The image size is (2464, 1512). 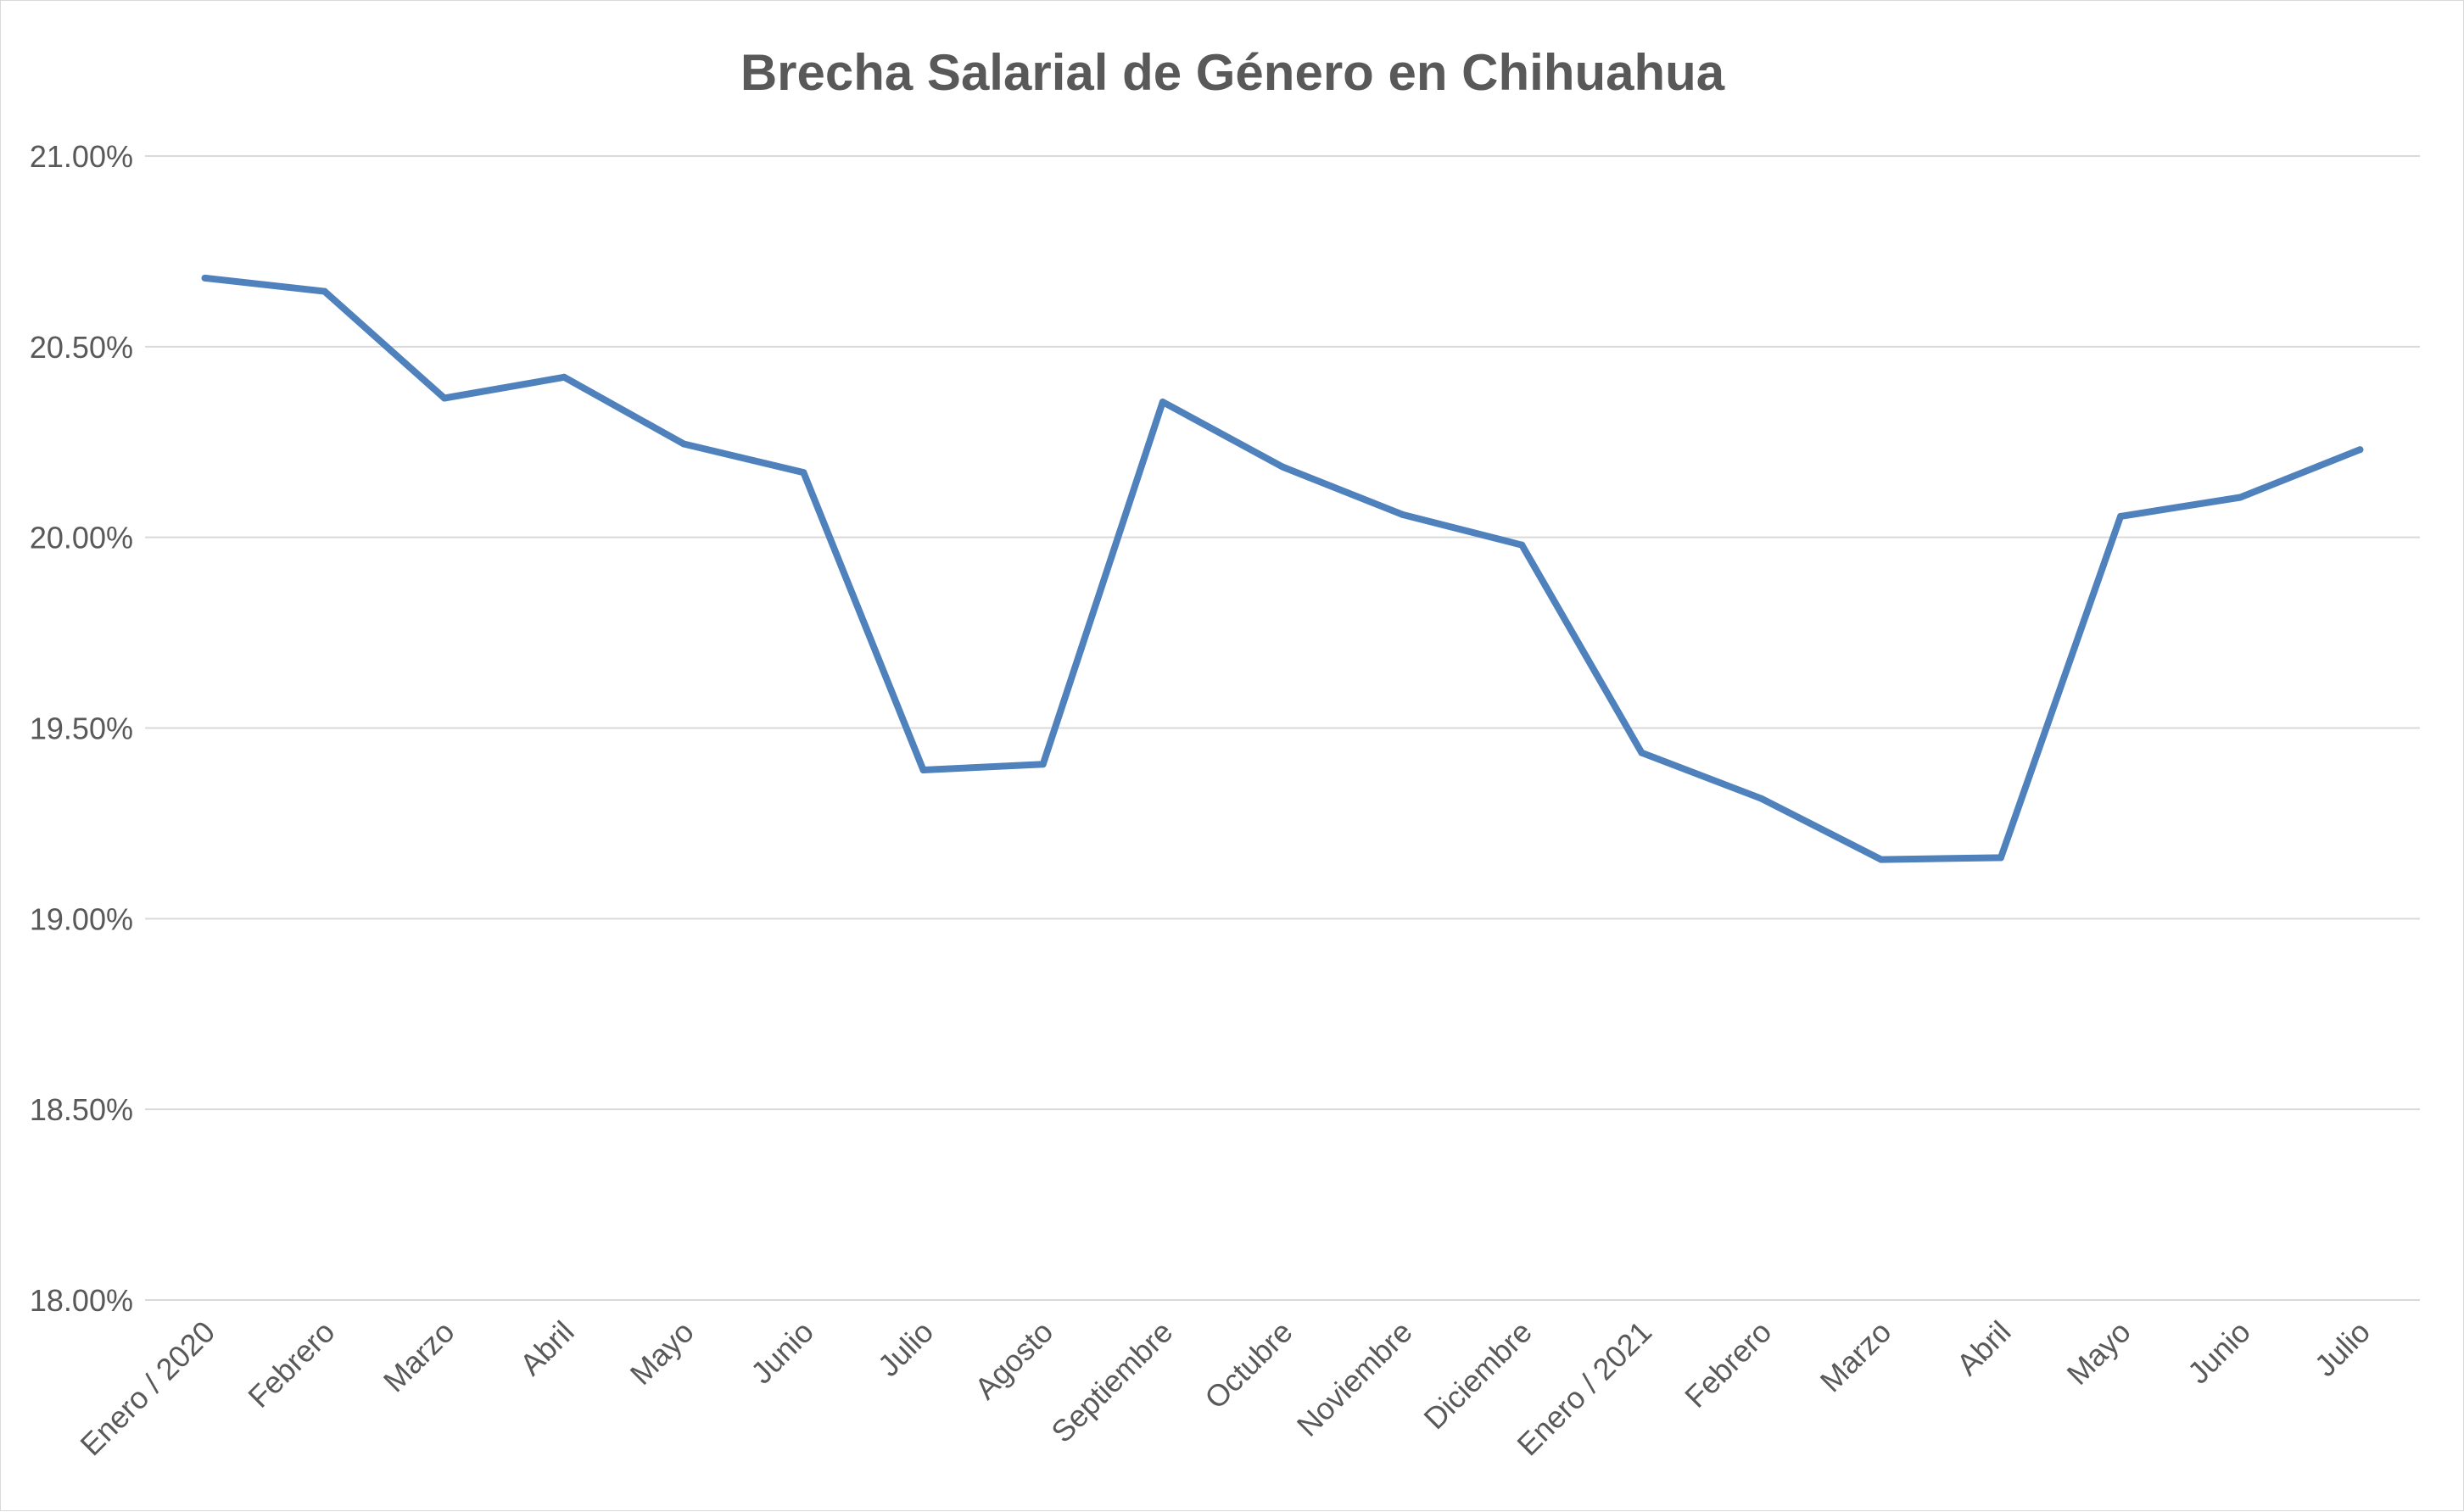 I want to click on x-tick-label: Enero / 2020, so click(x=147, y=1388).